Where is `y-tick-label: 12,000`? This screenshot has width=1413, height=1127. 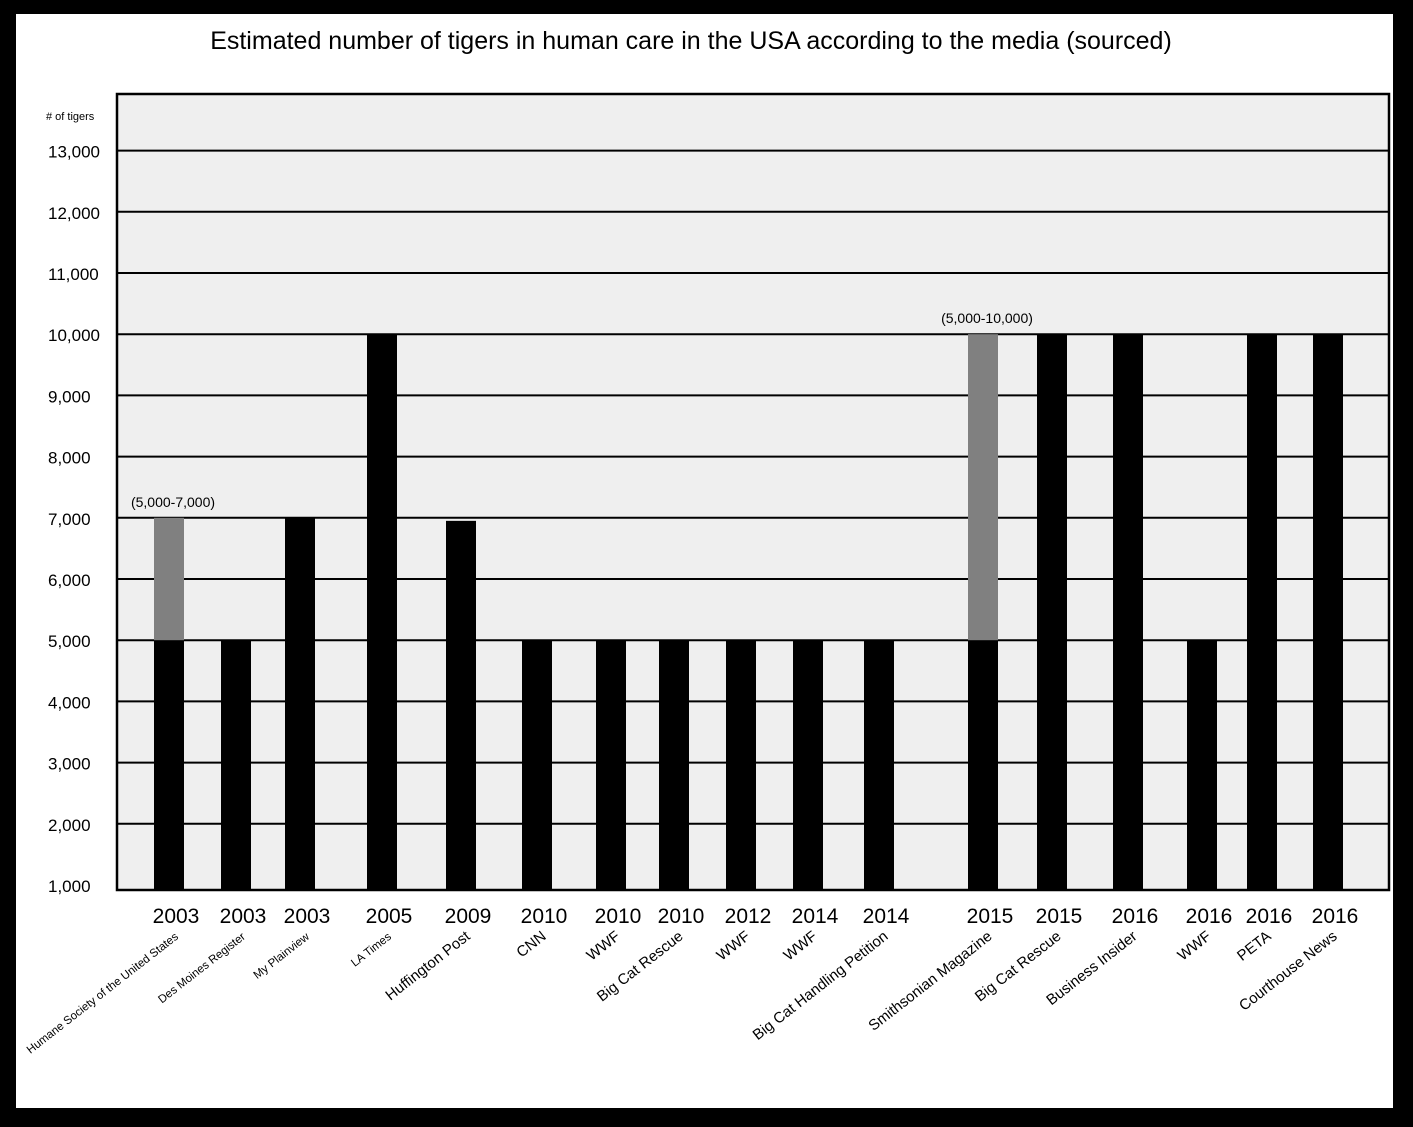 y-tick-label: 12,000 is located at coordinates (74, 213).